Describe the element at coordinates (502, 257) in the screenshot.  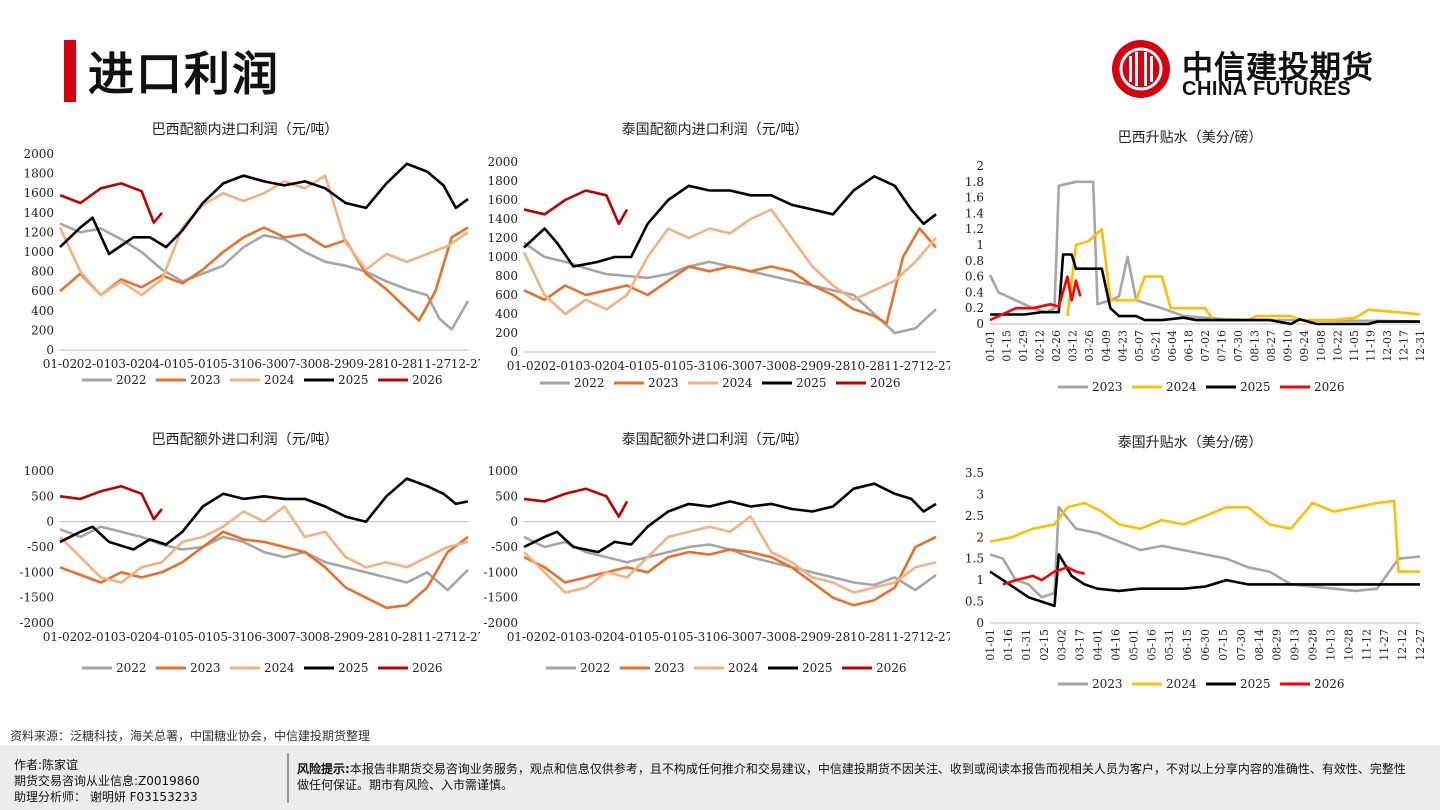
I see `y-tick-label: 1000` at that location.